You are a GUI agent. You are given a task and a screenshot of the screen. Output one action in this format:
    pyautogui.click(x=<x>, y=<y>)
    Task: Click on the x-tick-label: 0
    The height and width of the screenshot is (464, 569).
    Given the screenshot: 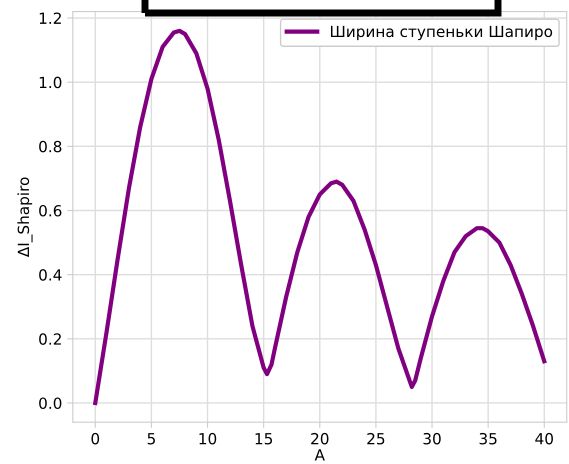 What is the action you would take?
    pyautogui.click(x=95, y=438)
    